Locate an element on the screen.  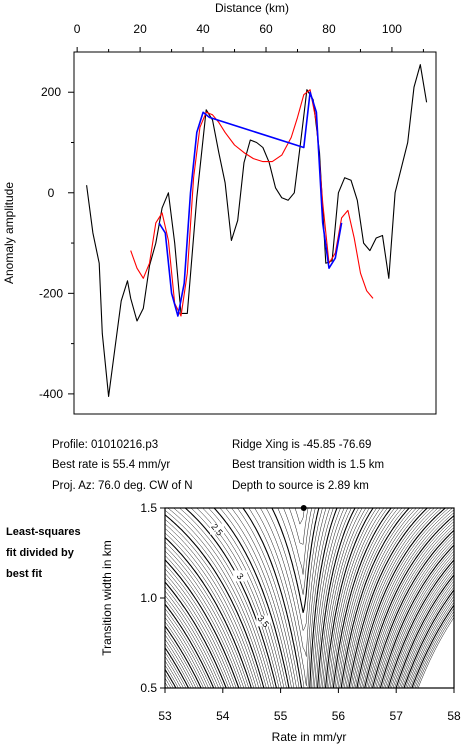
top-x-tick-label: 60 is located at coordinates (266, 29).